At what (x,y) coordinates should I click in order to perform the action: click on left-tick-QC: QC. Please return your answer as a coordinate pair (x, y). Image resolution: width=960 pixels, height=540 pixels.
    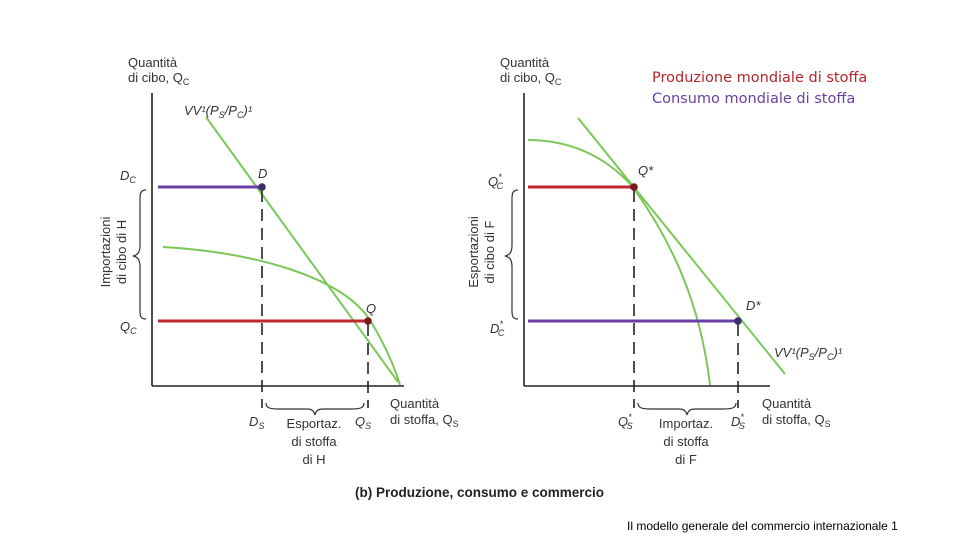
    Looking at the image, I should click on (128, 327).